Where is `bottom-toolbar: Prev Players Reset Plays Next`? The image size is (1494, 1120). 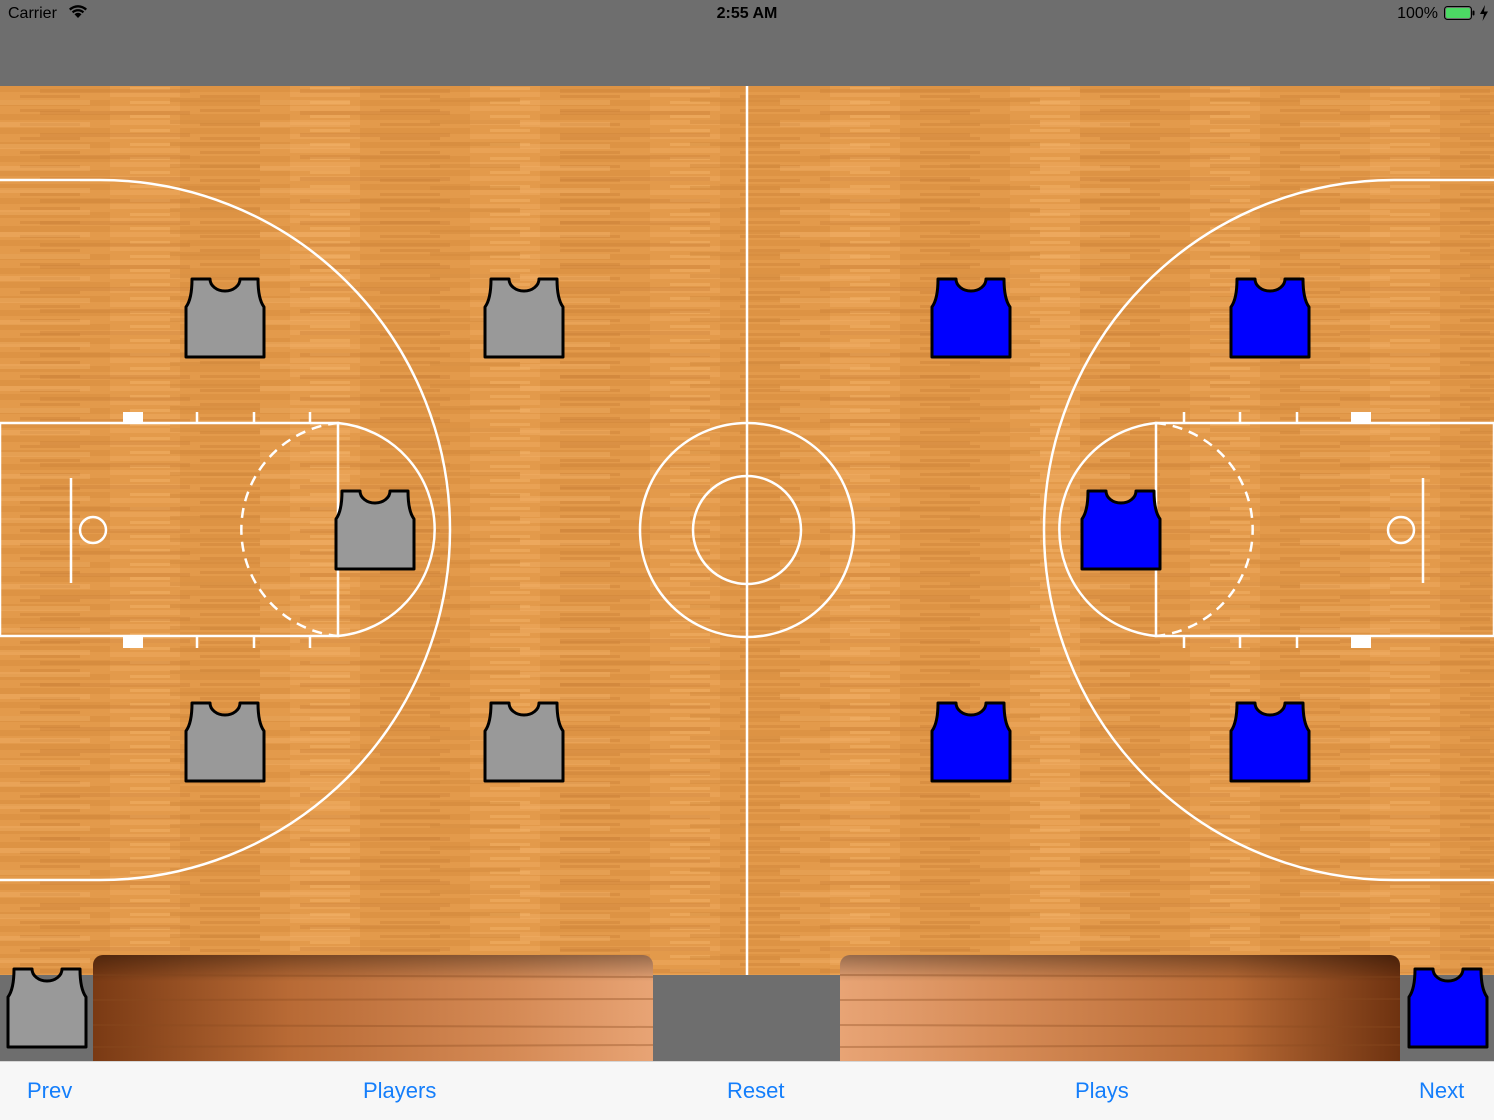 bottom-toolbar: Prev Players Reset Plays Next is located at coordinates (747, 1090).